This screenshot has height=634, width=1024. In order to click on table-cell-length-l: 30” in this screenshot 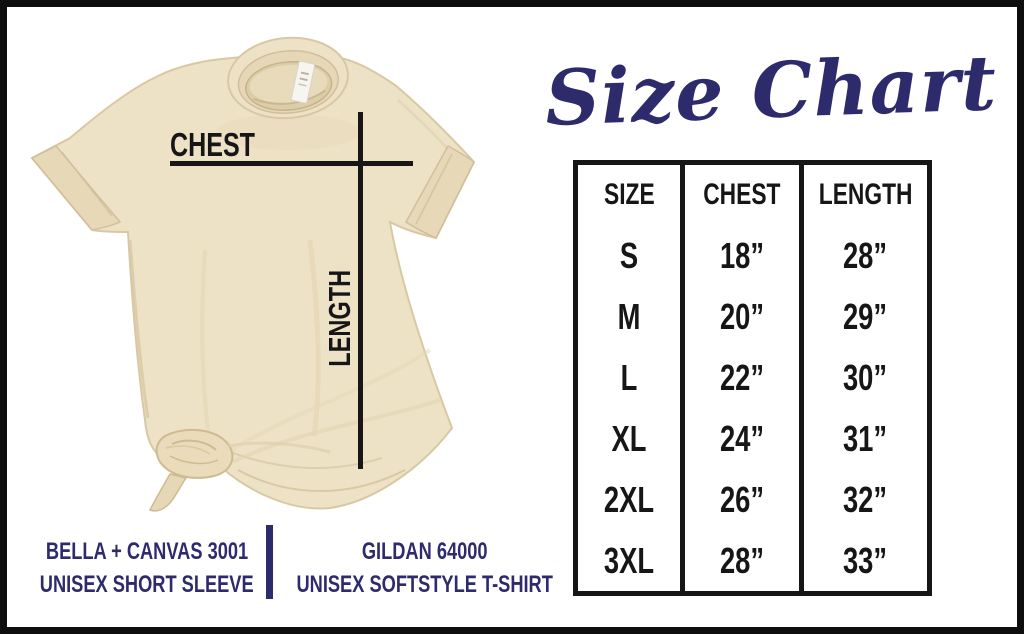, I will do `click(865, 378)`.